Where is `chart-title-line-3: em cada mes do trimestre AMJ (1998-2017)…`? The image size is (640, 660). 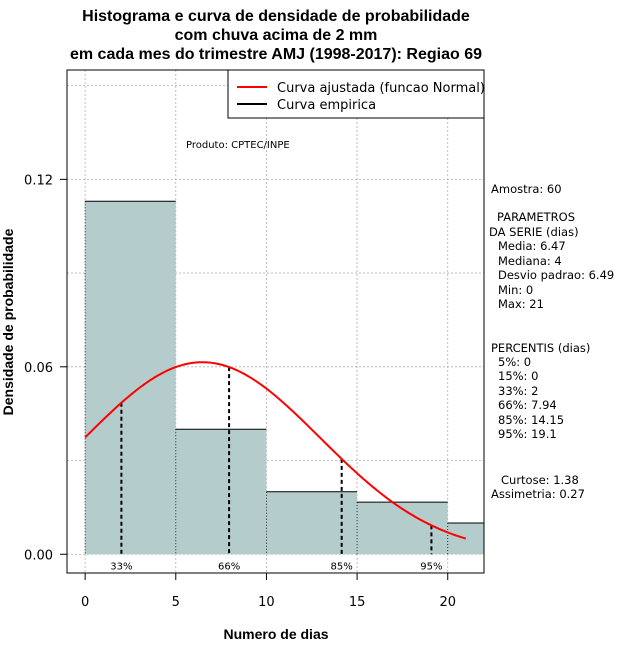
chart-title-line-3: em cada mes do trimestre AMJ (1998-2017)… is located at coordinates (276, 54).